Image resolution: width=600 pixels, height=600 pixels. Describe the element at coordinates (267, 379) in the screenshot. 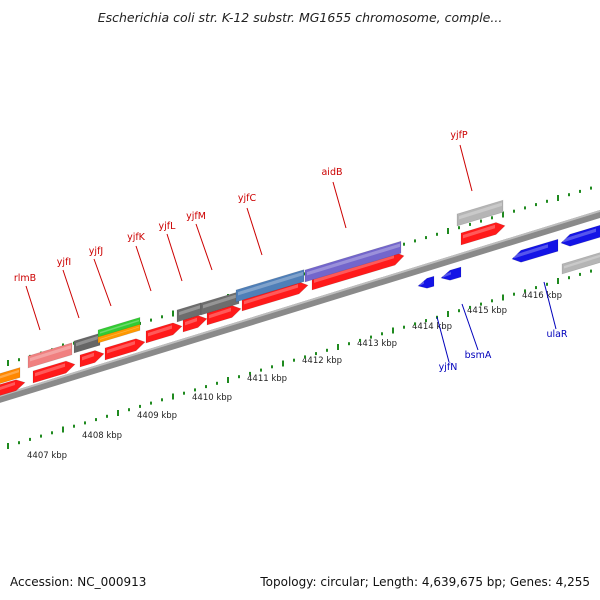

I see `kbp-label: 4411 kbp` at that location.